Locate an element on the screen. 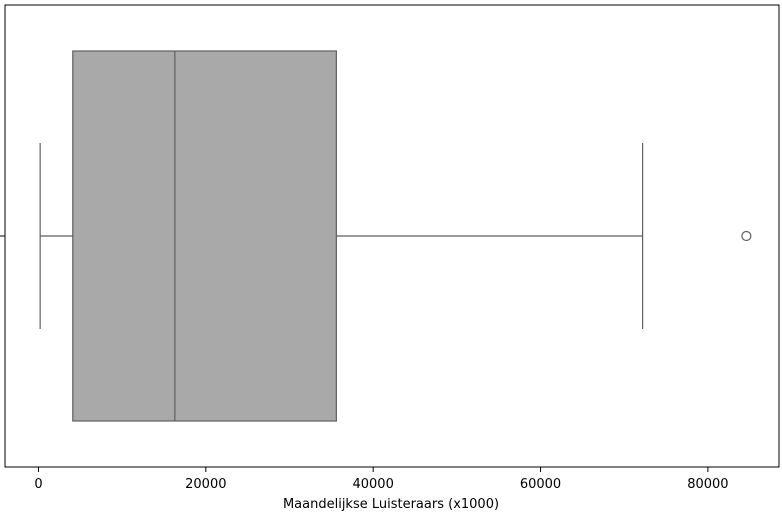 Image resolution: width=782 pixels, height=521 pixels. x-tick-label: 20000 is located at coordinates (205, 484).